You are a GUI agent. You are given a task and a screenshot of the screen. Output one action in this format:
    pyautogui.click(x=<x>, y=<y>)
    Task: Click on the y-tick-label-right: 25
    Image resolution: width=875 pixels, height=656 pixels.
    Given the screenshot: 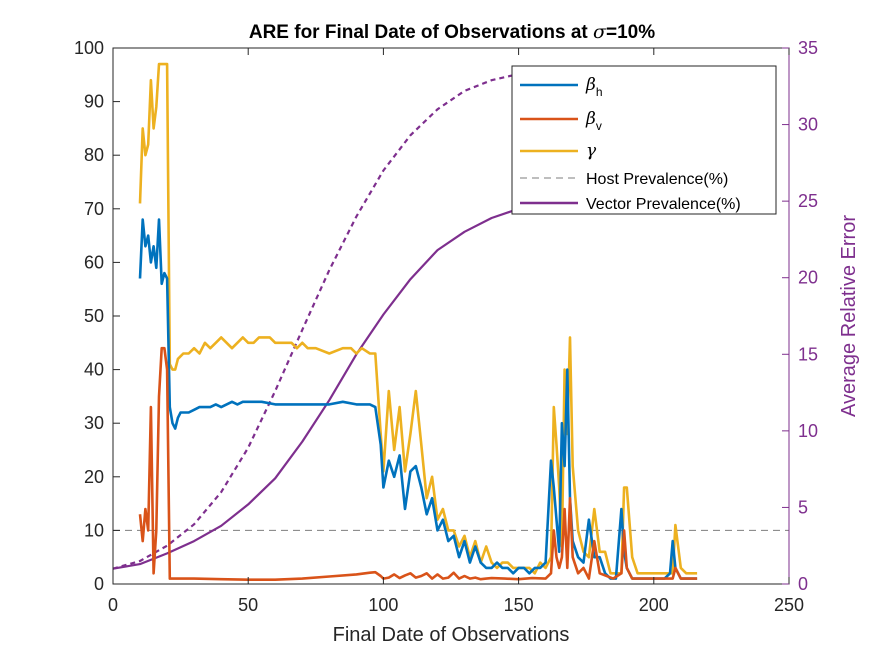 What is the action you would take?
    pyautogui.click(x=808, y=201)
    